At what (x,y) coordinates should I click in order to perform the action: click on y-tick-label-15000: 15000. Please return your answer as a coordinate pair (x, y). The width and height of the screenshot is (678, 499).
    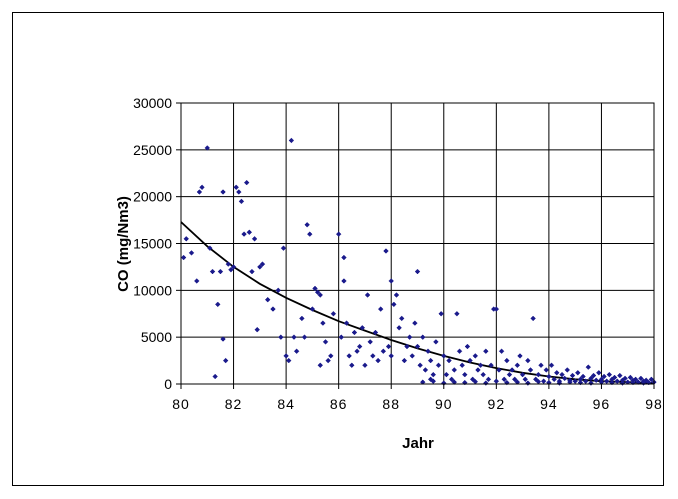
    Looking at the image, I should click on (152, 244).